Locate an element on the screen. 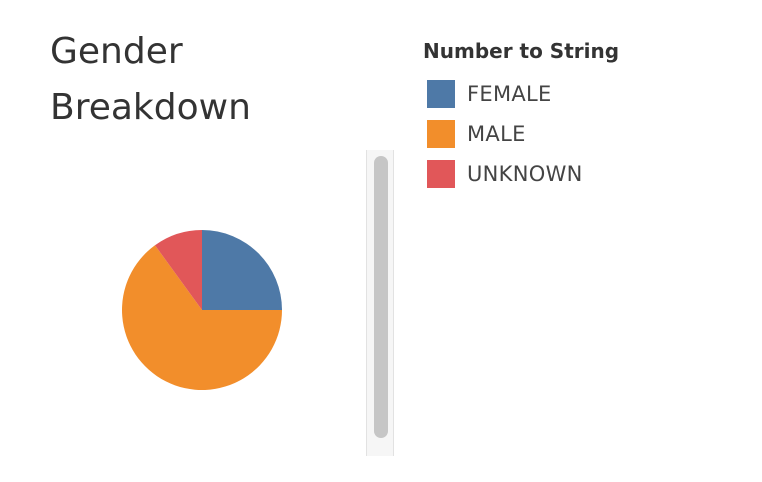 The image size is (762, 482). chart-title-line-2: Breakdown is located at coordinates (150, 107).